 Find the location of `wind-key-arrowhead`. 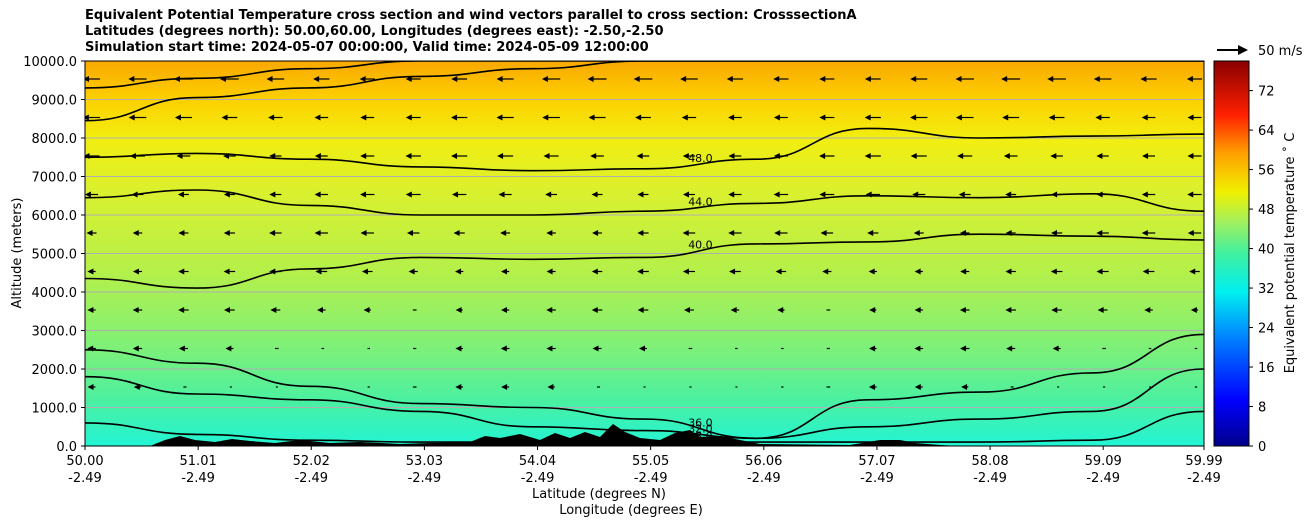

wind-key-arrowhead is located at coordinates (1243, 50).